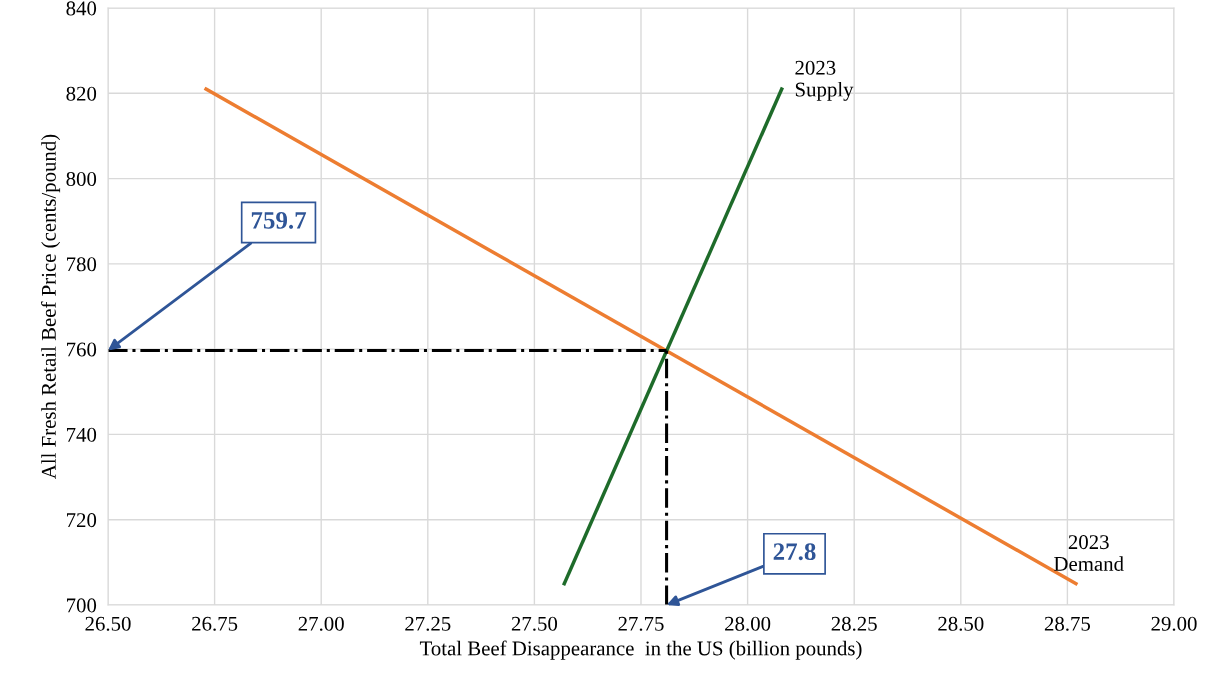 The height and width of the screenshot is (690, 1207). Describe the element at coordinates (1174, 623) in the screenshot. I see `x-tick-label: 29.00` at that location.